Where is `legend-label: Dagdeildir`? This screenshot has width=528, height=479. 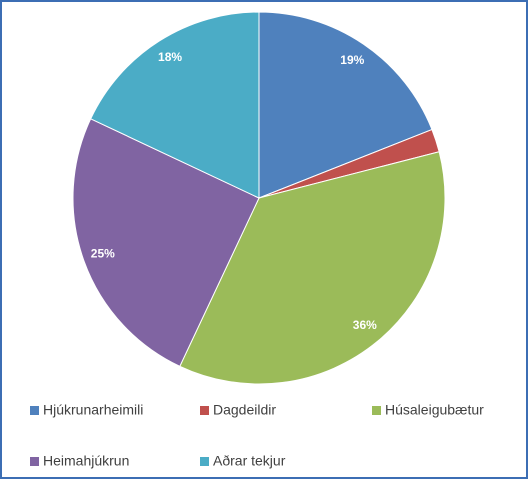
legend-label: Dagdeildir is located at coordinates (244, 410).